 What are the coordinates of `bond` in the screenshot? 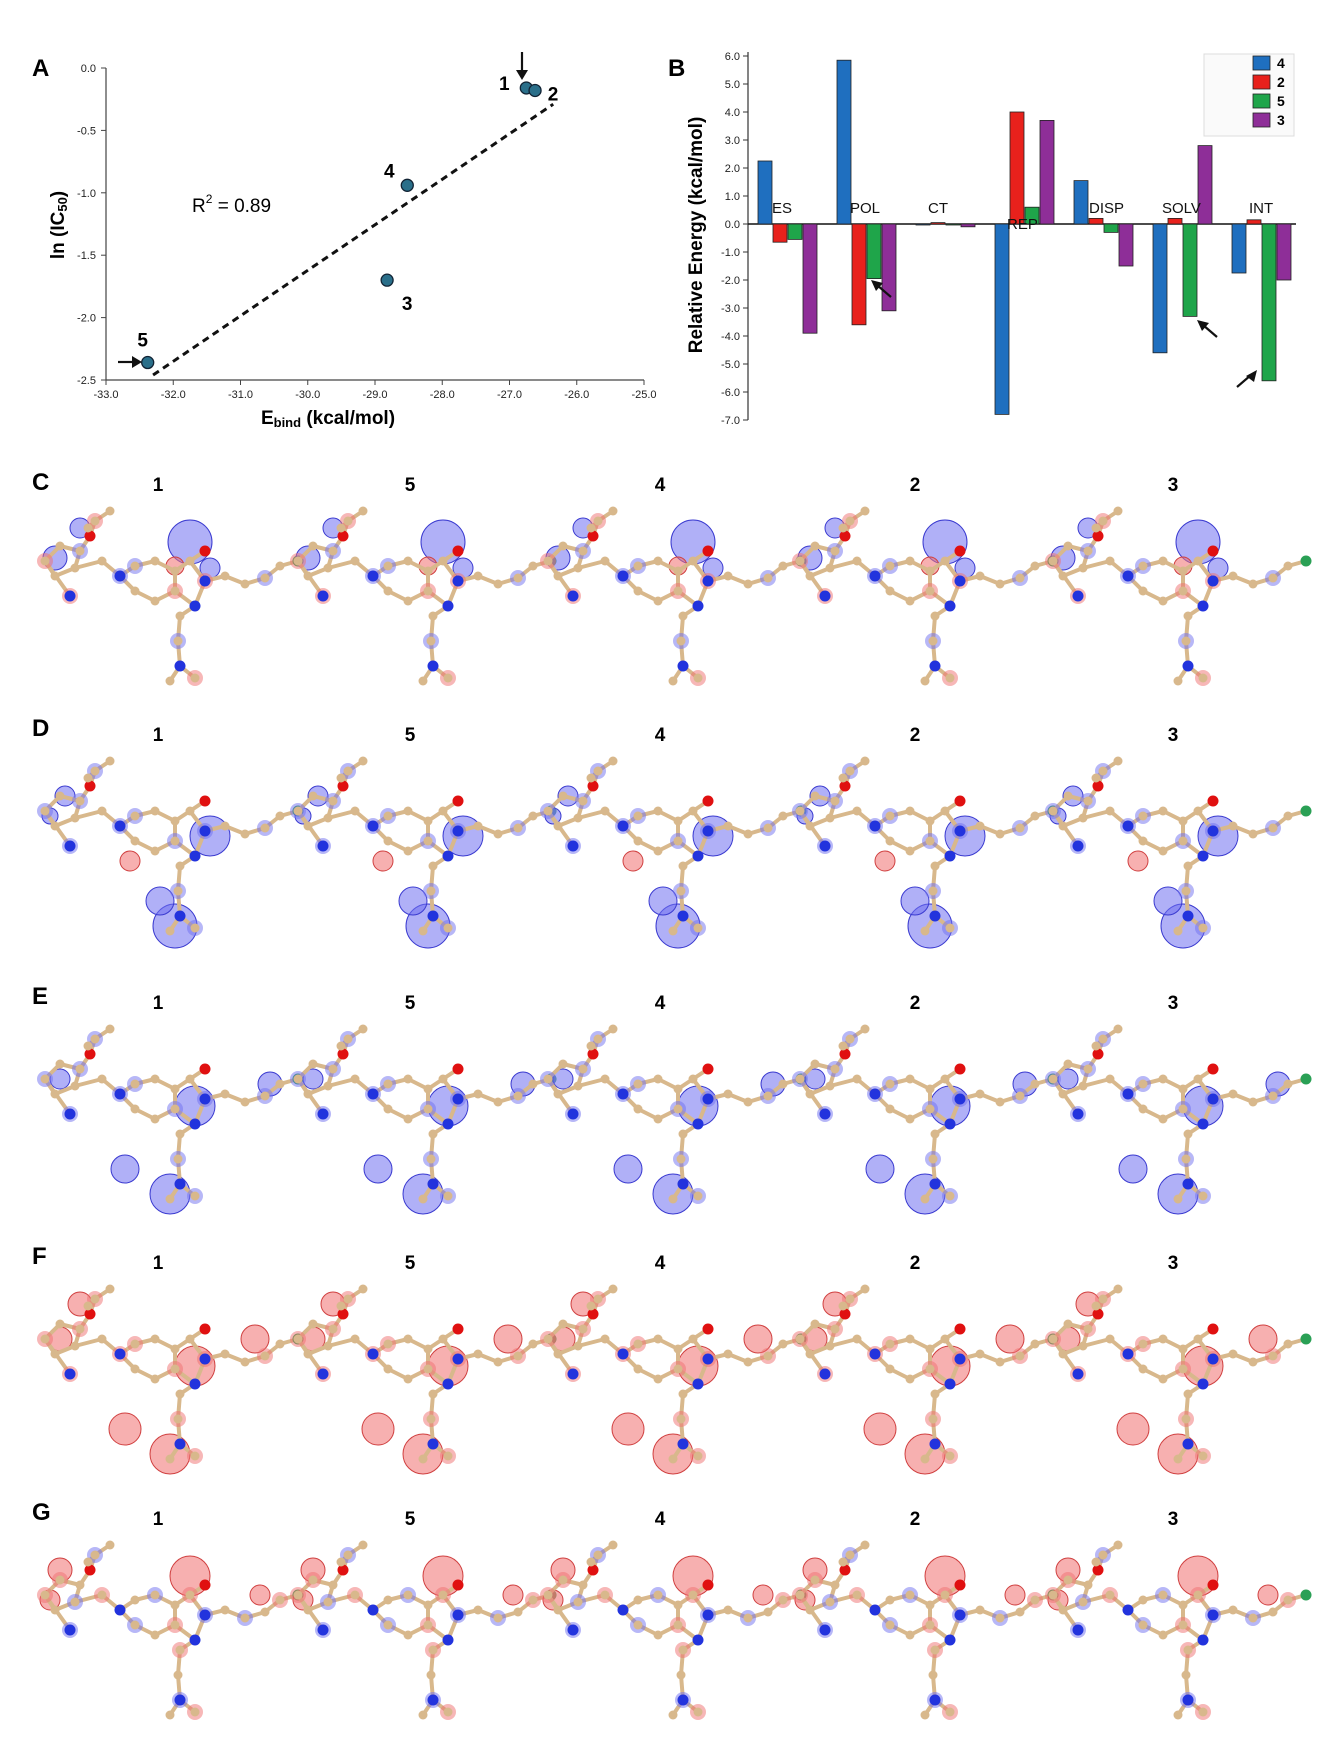 It's located at (591, 1082).